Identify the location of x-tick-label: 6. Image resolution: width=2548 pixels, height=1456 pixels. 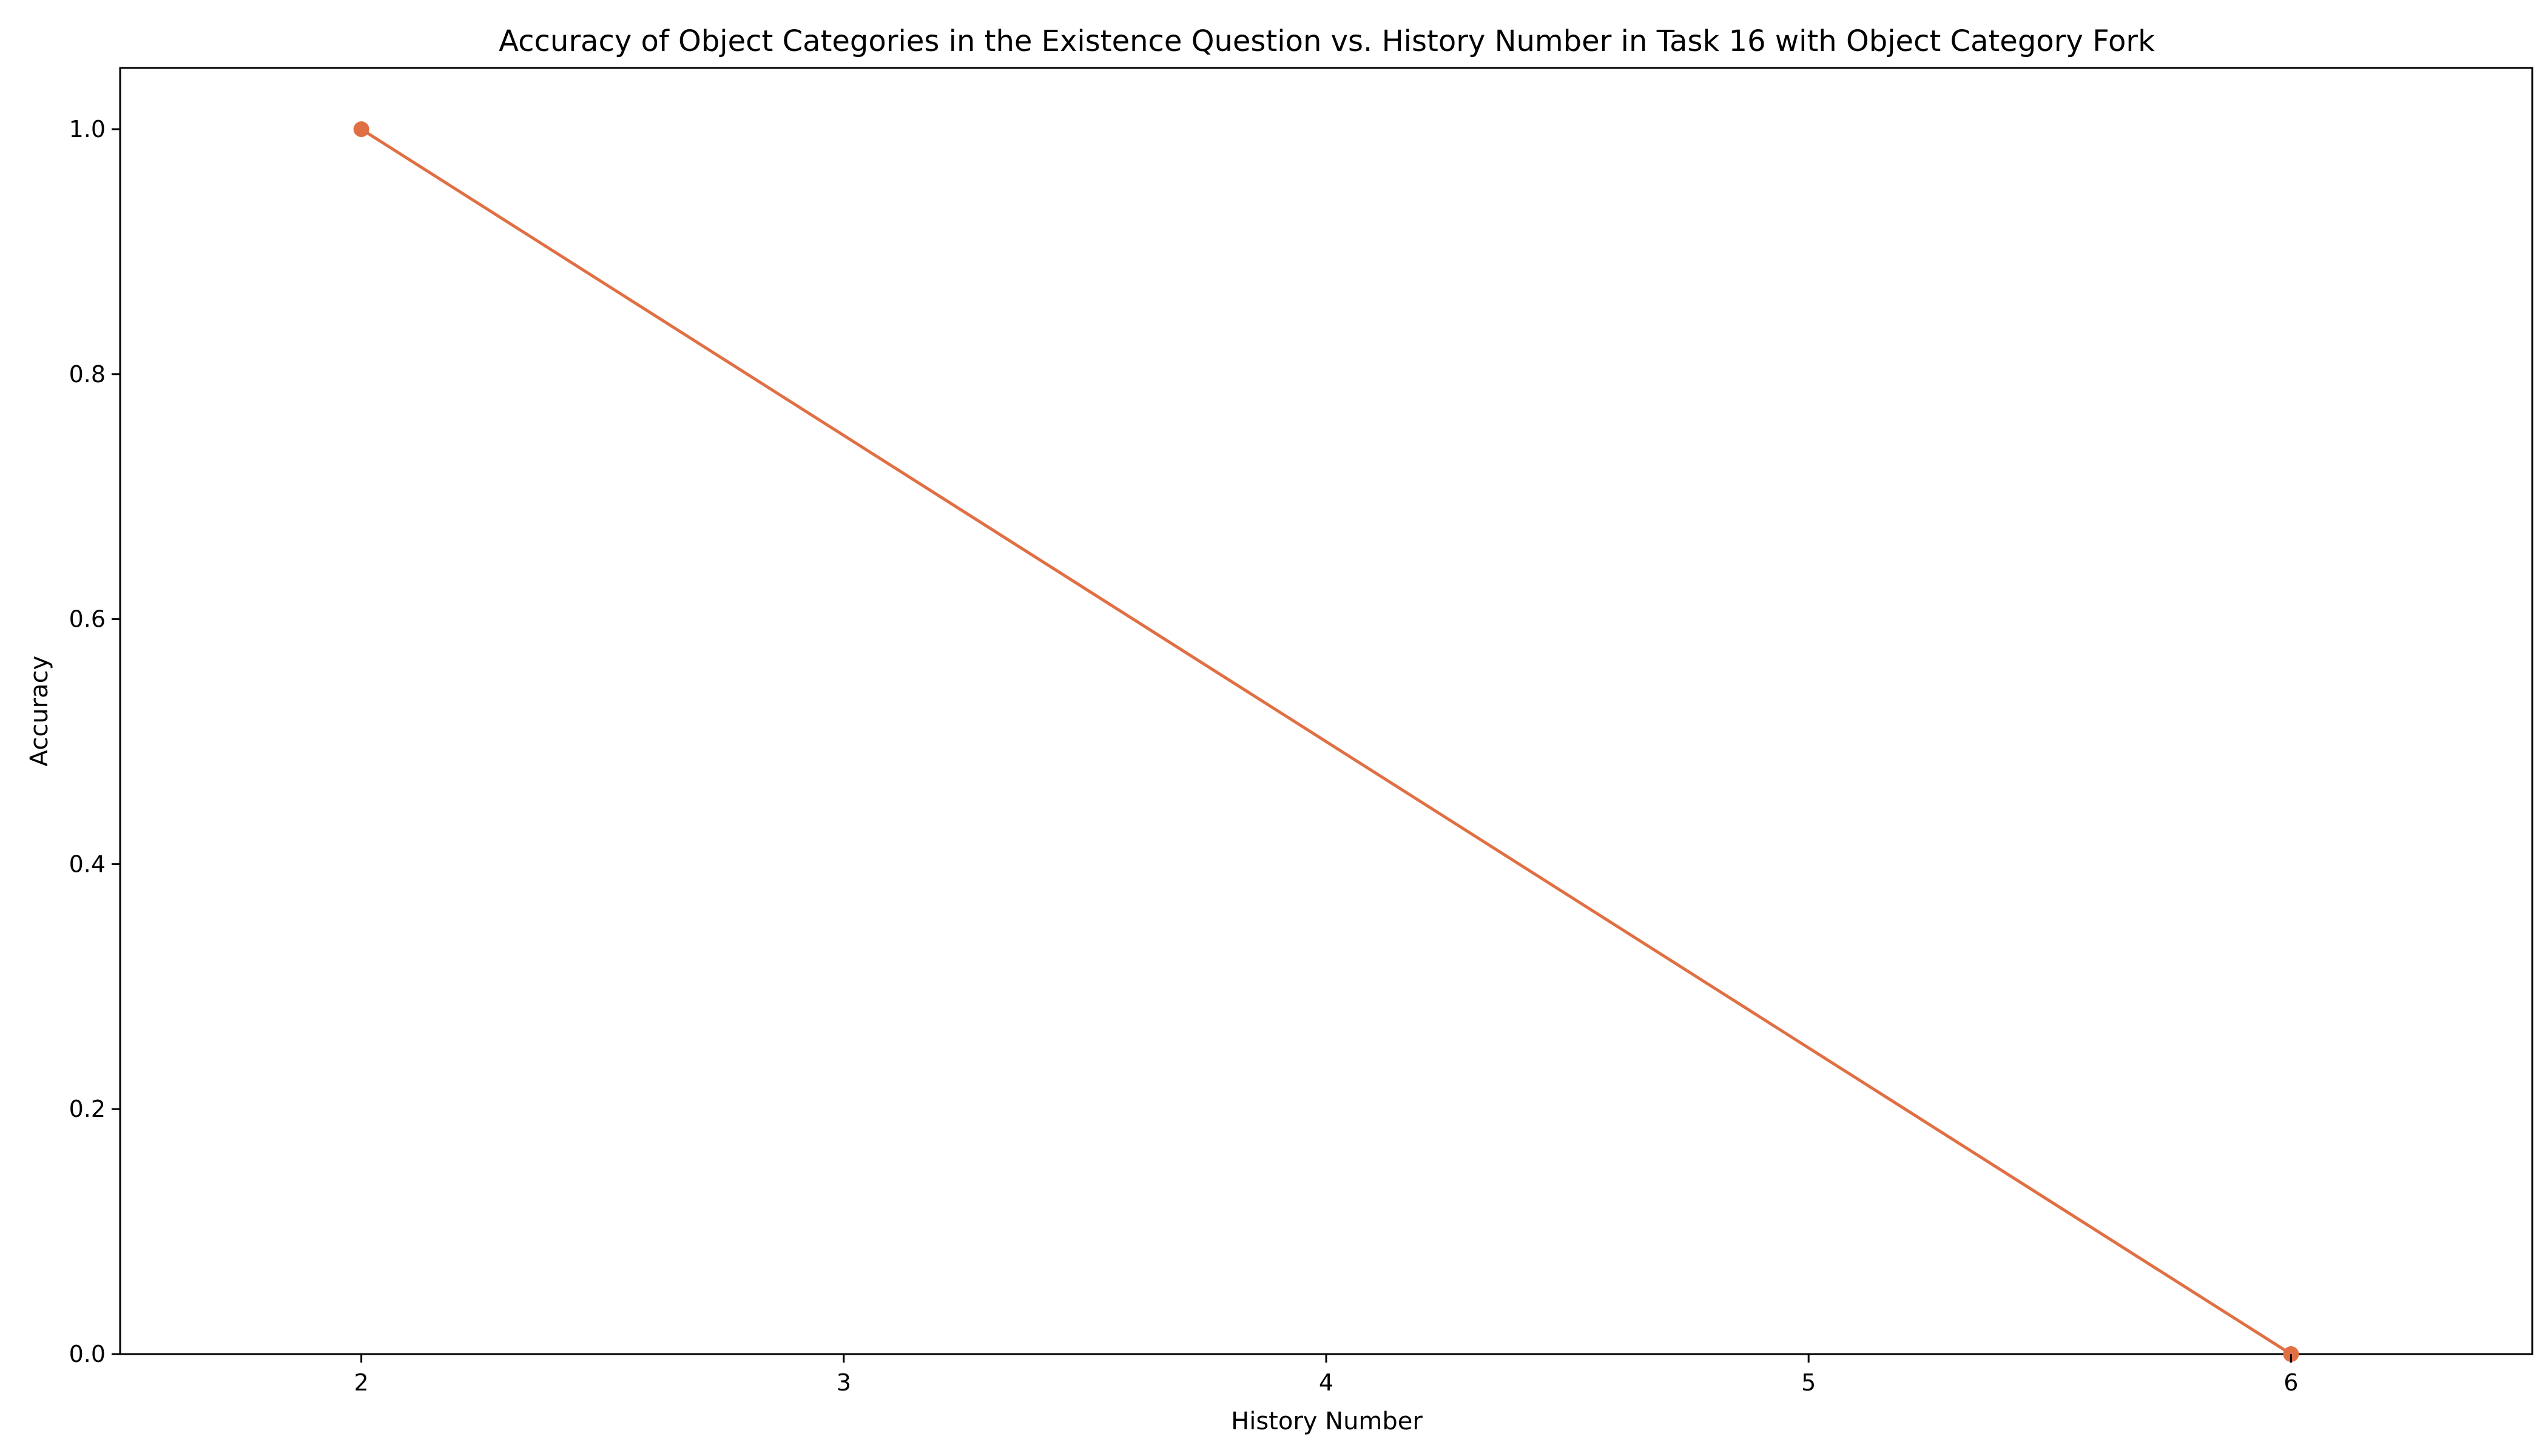
(2290, 1382).